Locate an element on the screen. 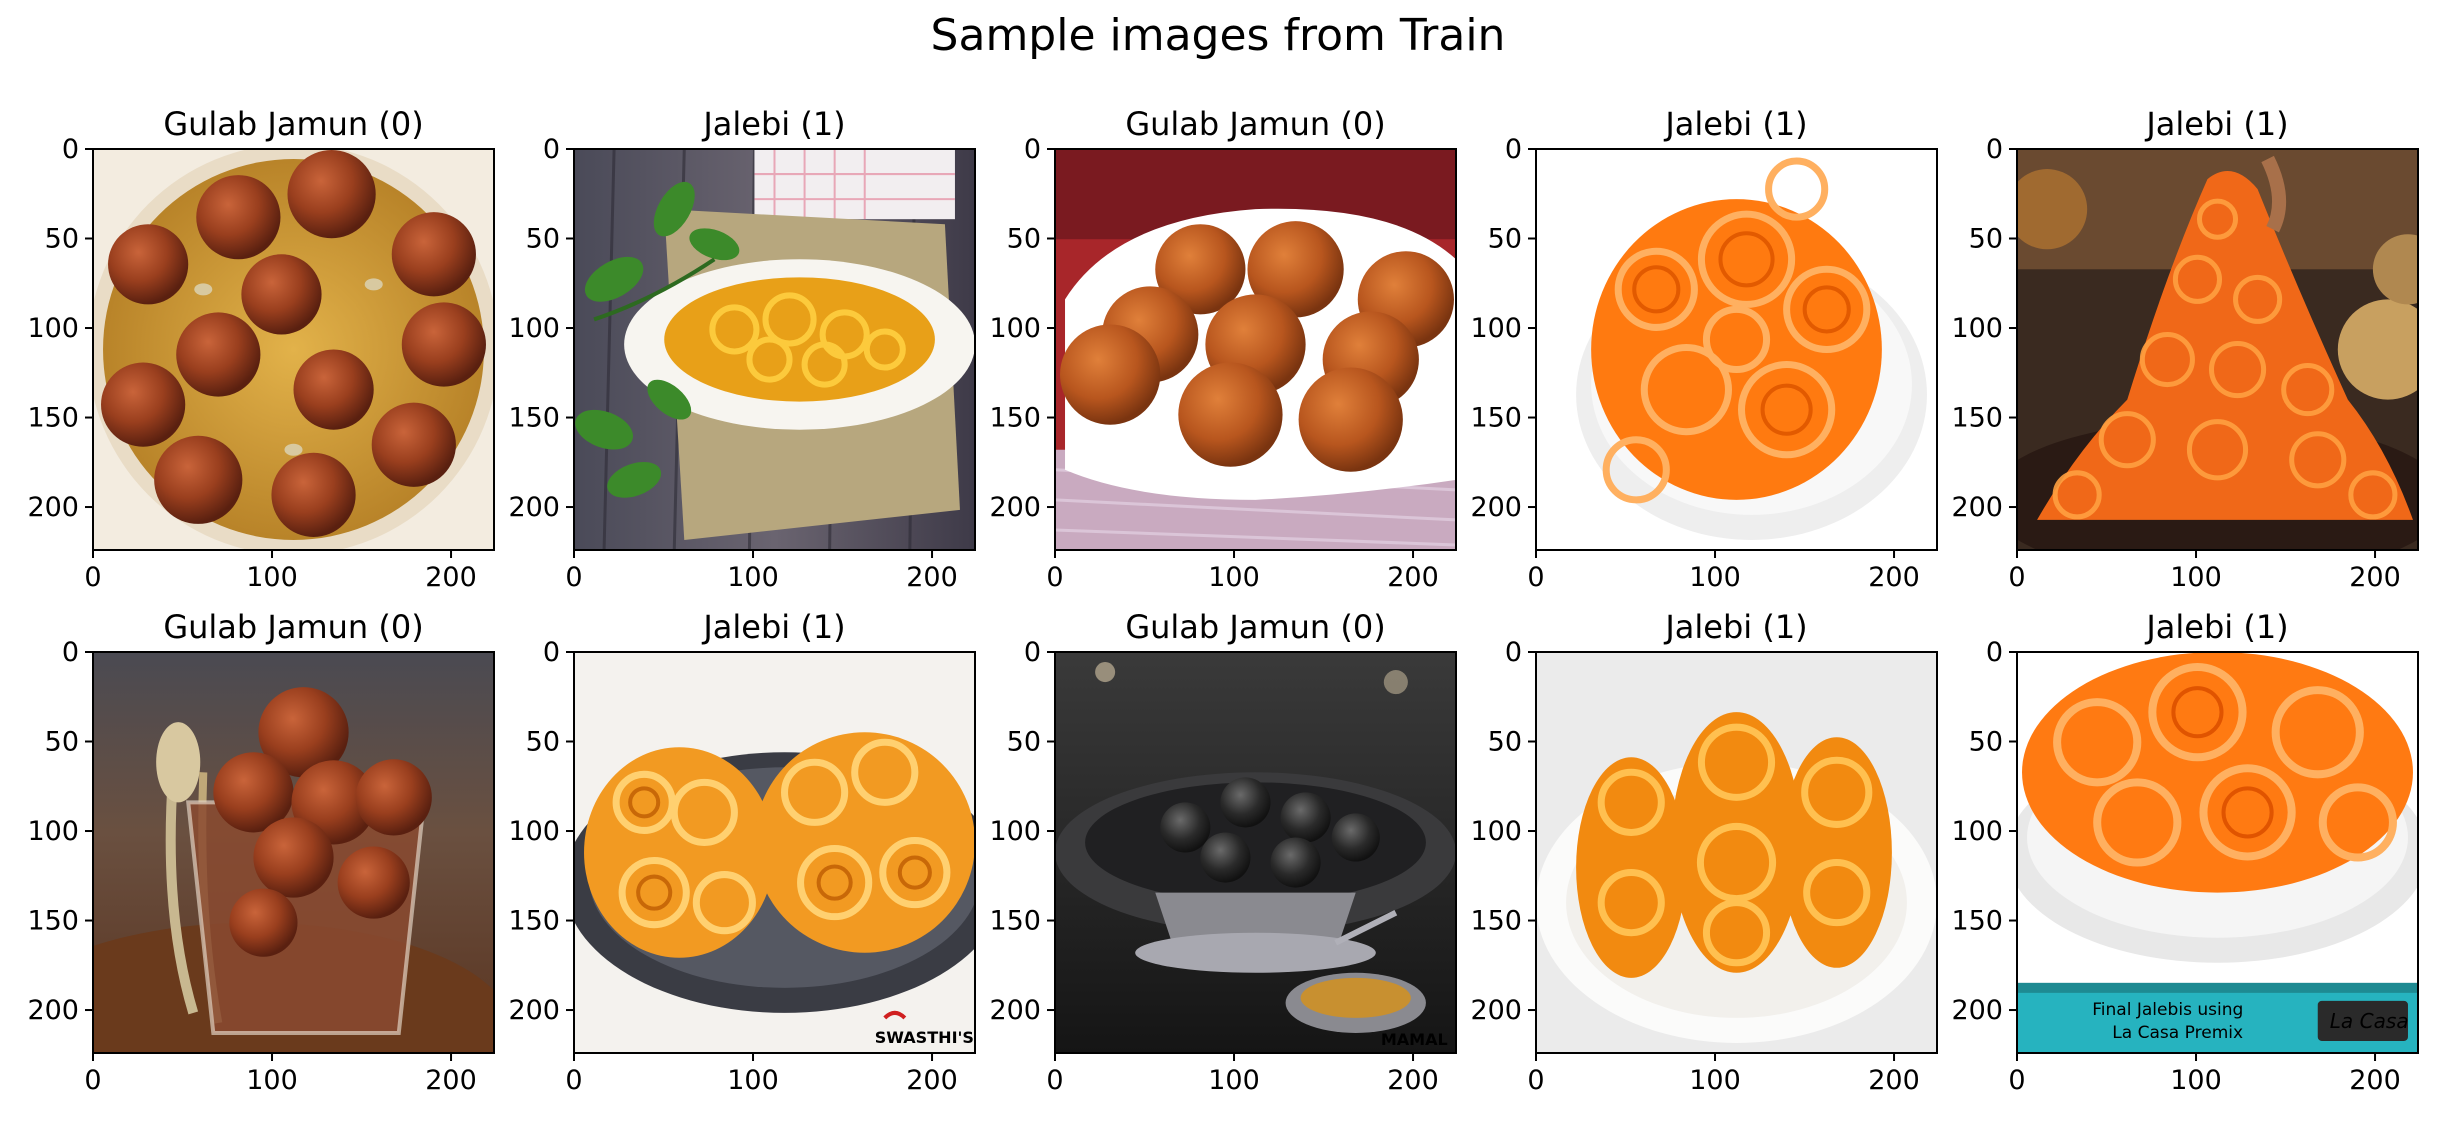 The image size is (2437, 1121). food-image-gulab-jamun-in-syrup-bowl is located at coordinates (293, 349).